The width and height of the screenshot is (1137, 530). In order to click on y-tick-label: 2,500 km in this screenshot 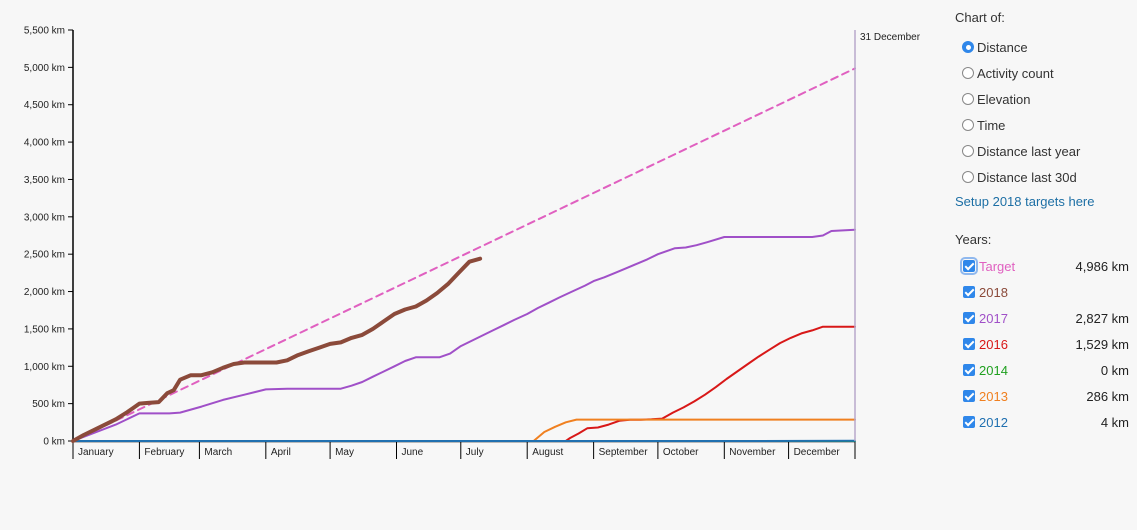, I will do `click(44, 255)`.